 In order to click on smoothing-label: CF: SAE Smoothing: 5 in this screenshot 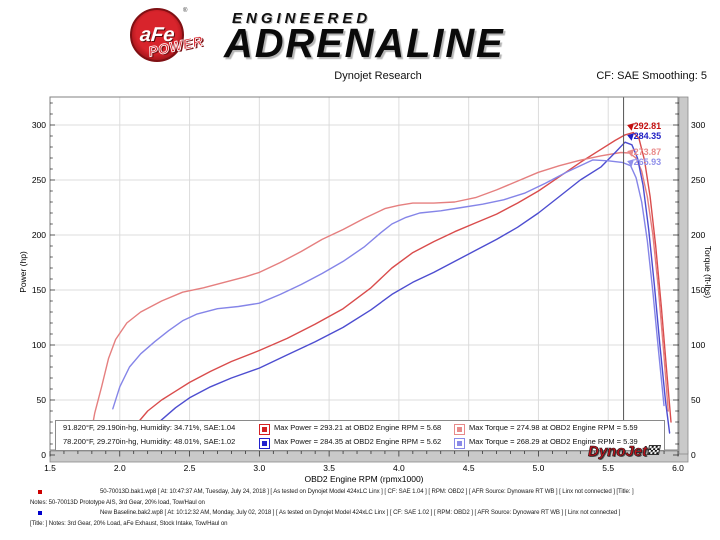, I will do `click(651, 76)`.